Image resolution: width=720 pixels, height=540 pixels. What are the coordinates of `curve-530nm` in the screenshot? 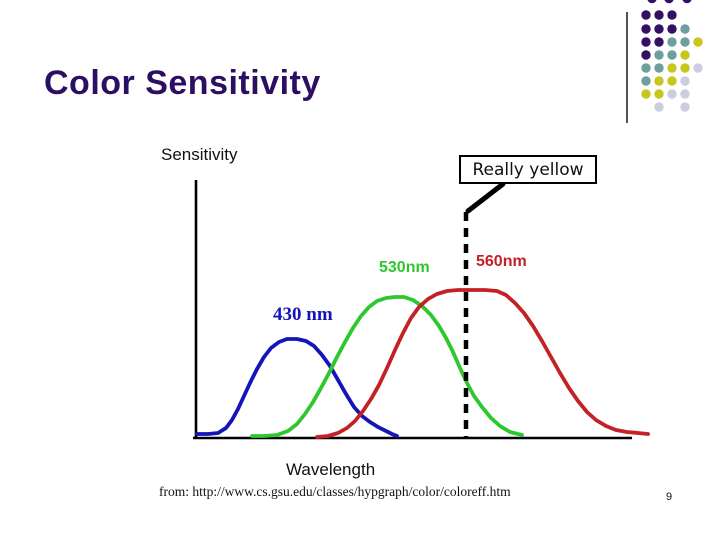 It's located at (387, 366).